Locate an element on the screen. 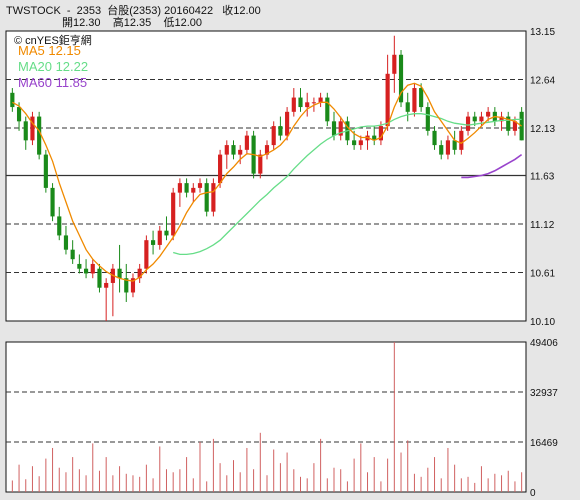 The image size is (580, 500). price-tick-label: 12.64 is located at coordinates (542, 80).